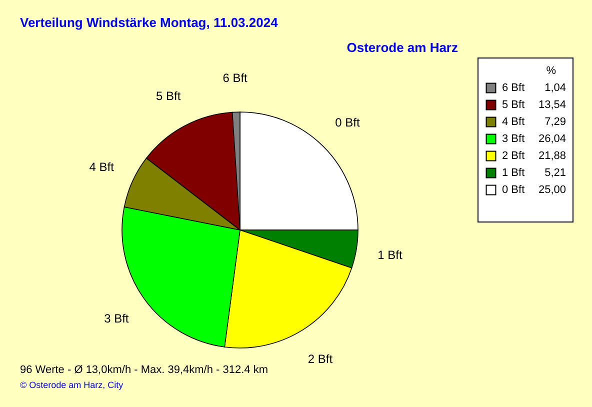  I want to click on data-label: 25,00, so click(552, 190).